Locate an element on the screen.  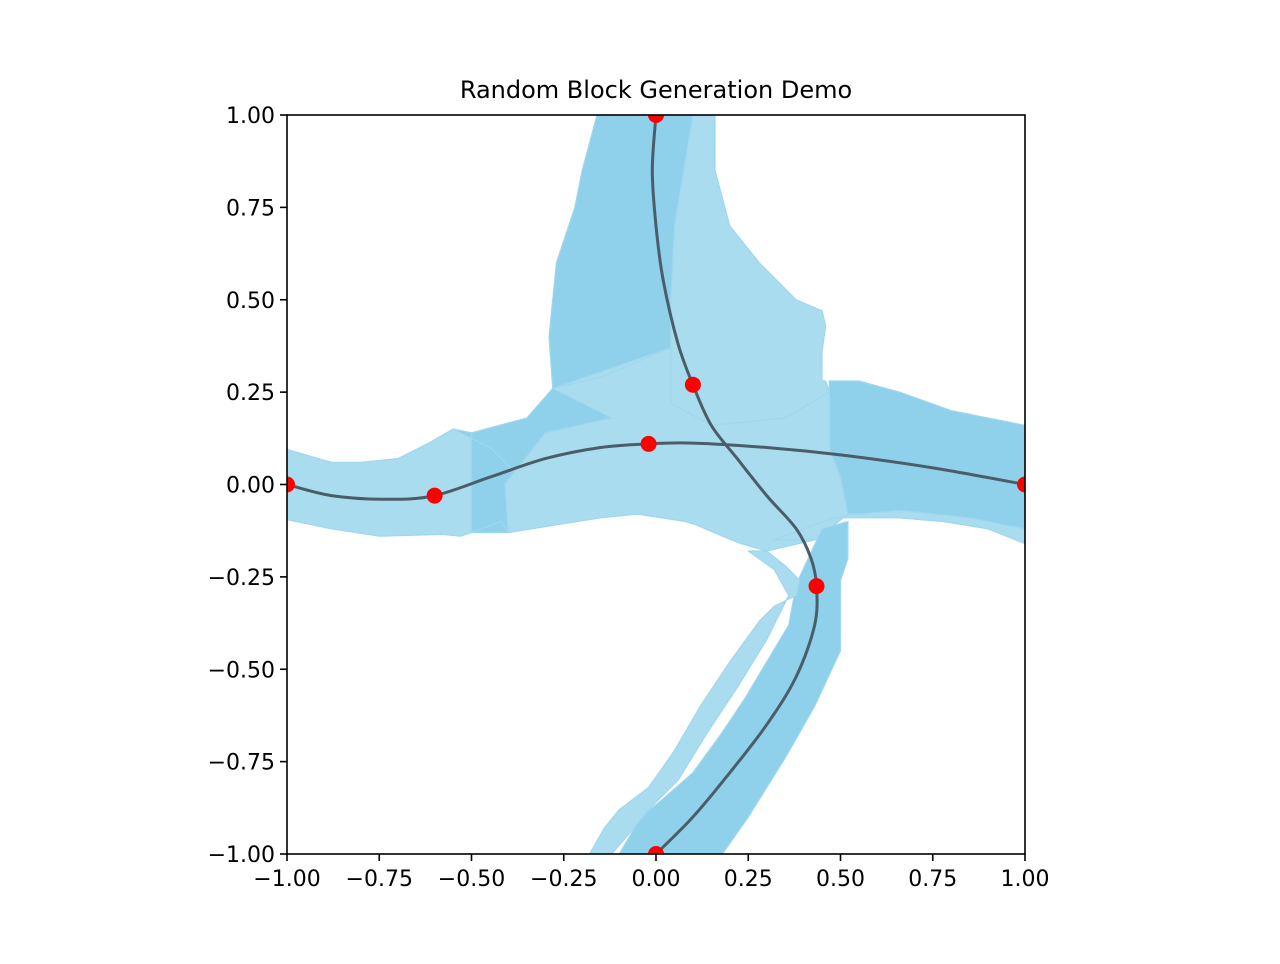
y-tick-label: 0.00 is located at coordinates (250, 486).